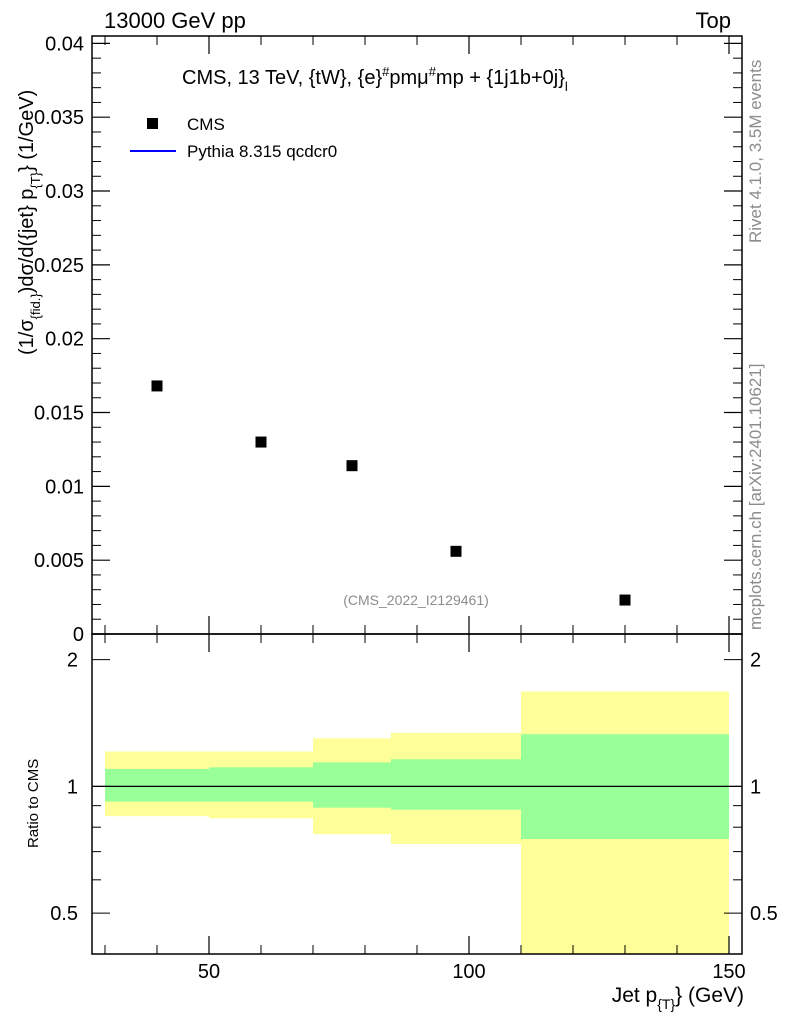 The height and width of the screenshot is (1024, 786). I want to click on title-end: mp + {1j1b+0j}, so click(500, 78).